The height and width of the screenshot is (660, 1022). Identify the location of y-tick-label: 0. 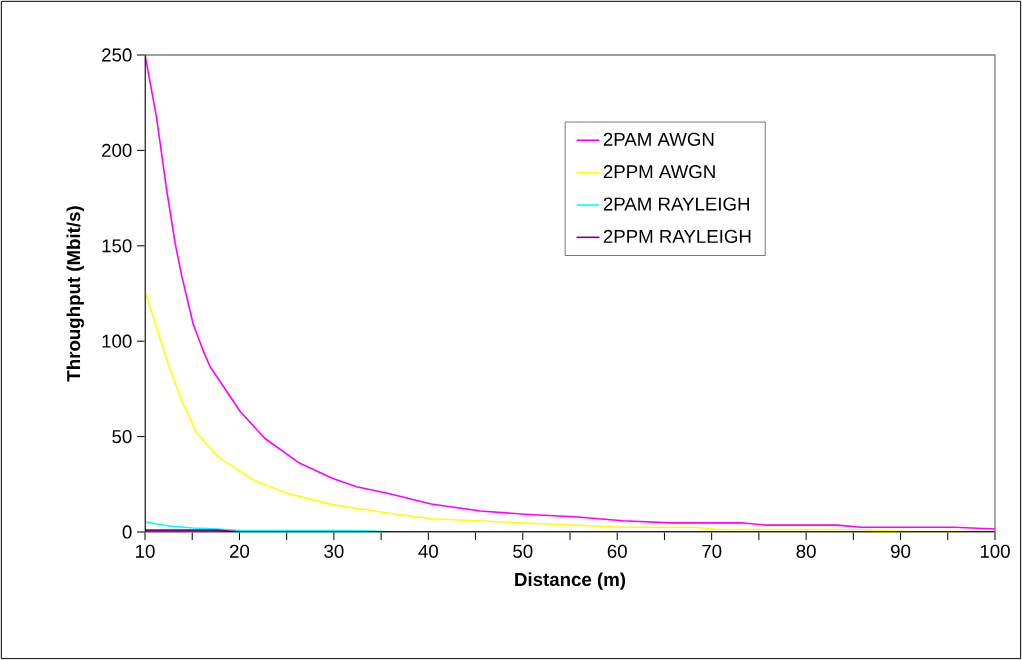
(127, 532).